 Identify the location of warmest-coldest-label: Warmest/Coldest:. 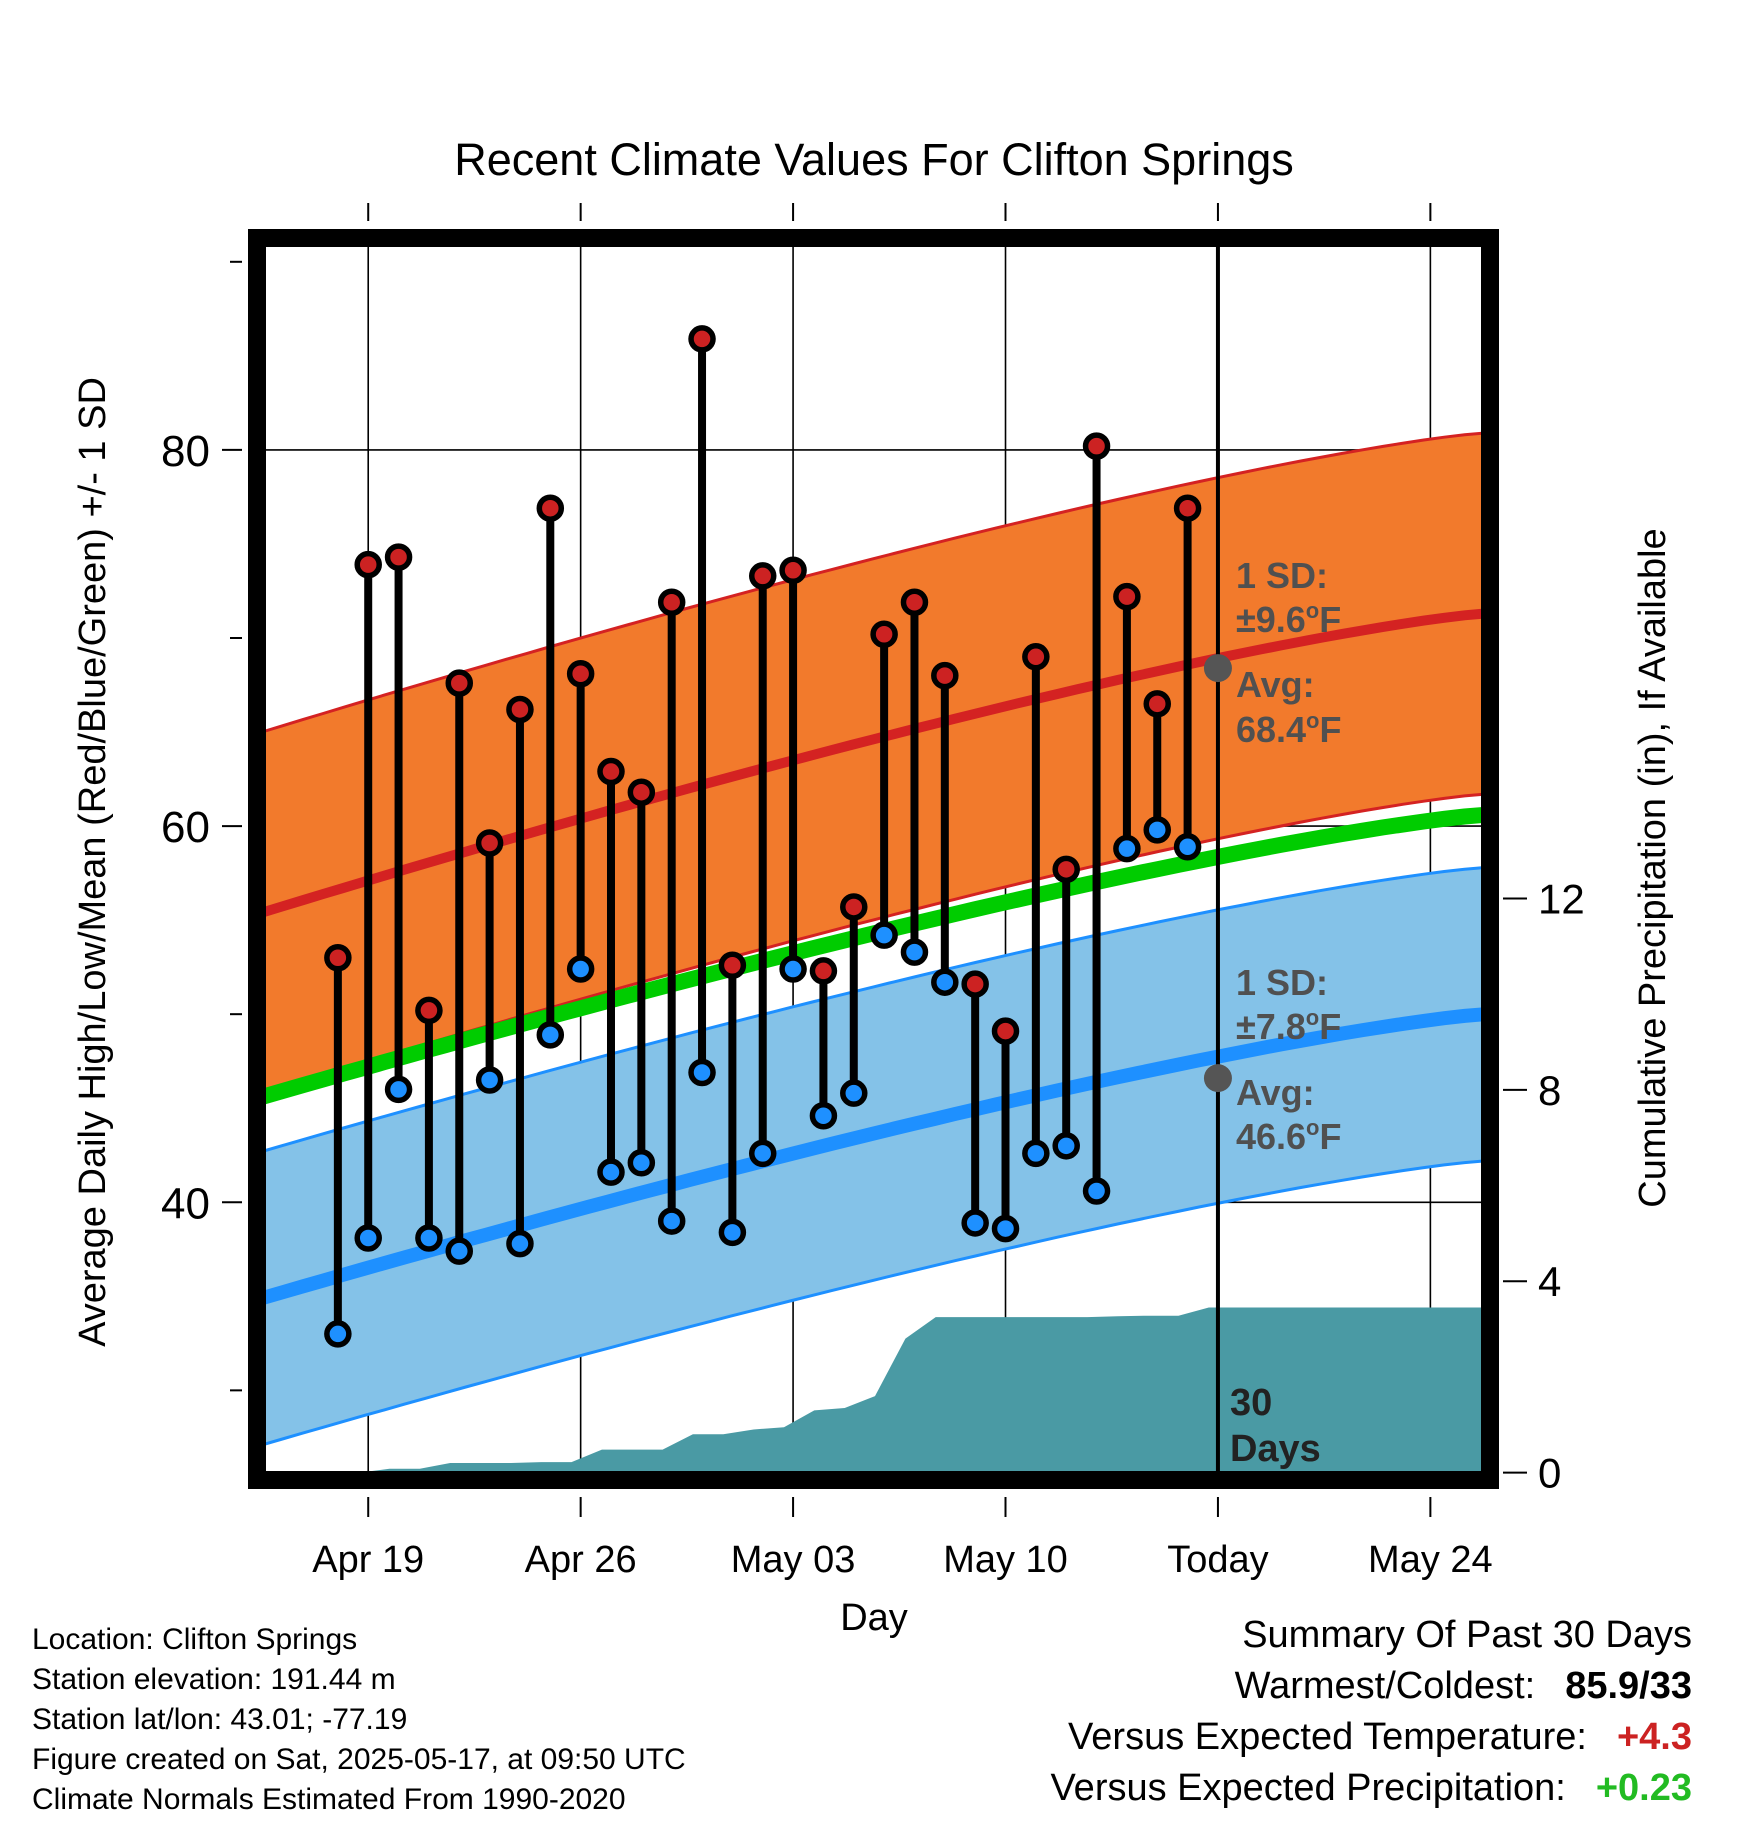
(1385, 1686).